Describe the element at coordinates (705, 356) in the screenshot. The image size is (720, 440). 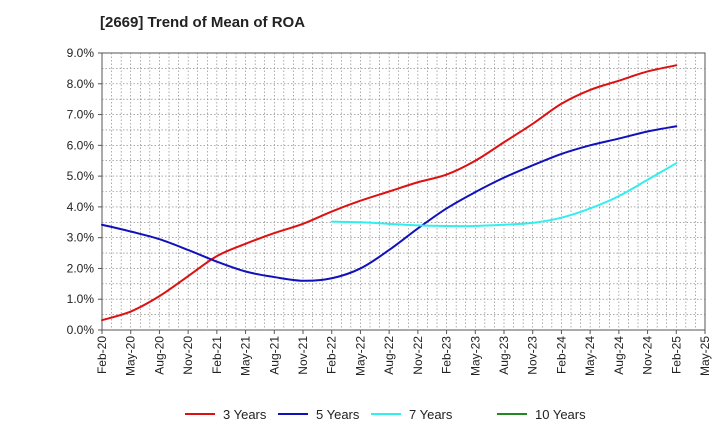
I see `x-tick-label: May-25` at that location.